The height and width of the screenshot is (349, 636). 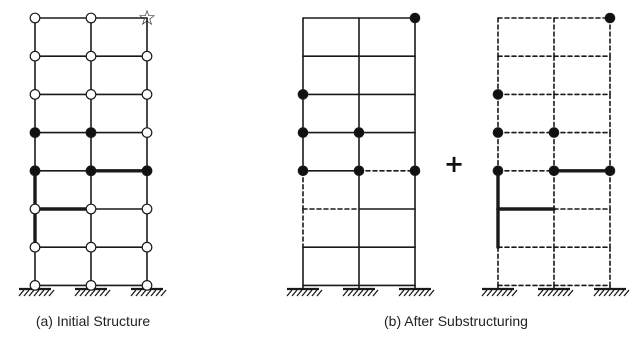 I want to click on caption-initial-structure: (a) Initial Structure, so click(x=93, y=321).